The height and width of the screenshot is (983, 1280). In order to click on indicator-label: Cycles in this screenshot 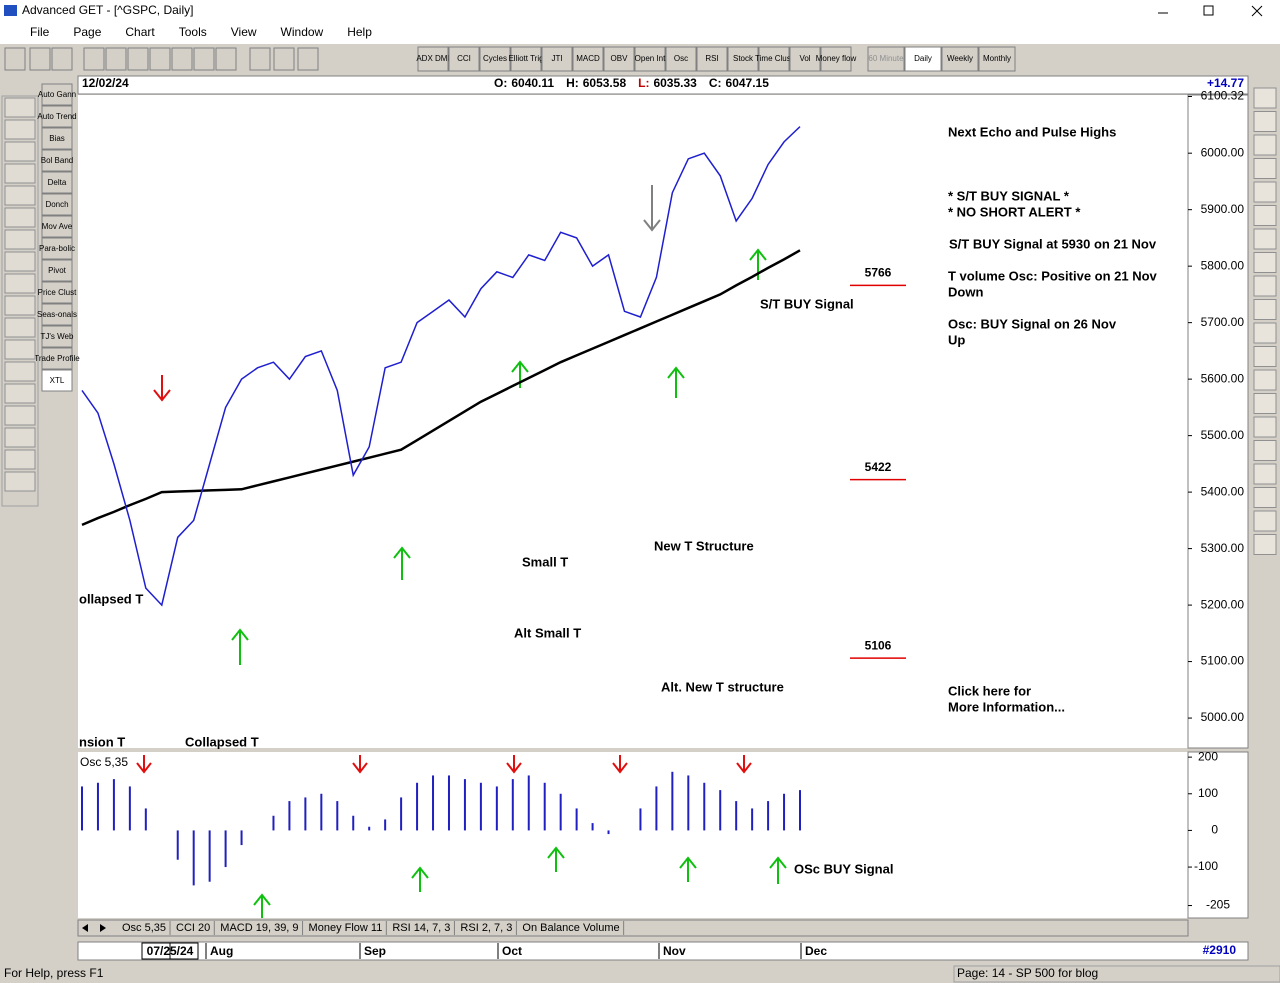, I will do `click(495, 58)`.